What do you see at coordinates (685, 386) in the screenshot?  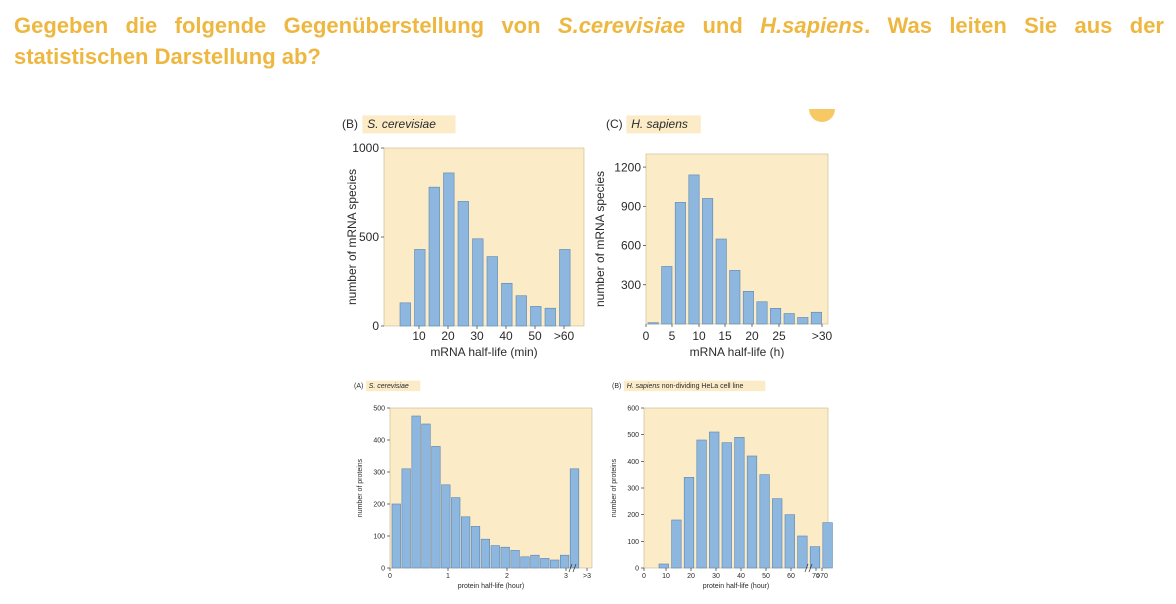 I see `chart-title: H. sapiens non-dividing HeLa cell line` at bounding box center [685, 386].